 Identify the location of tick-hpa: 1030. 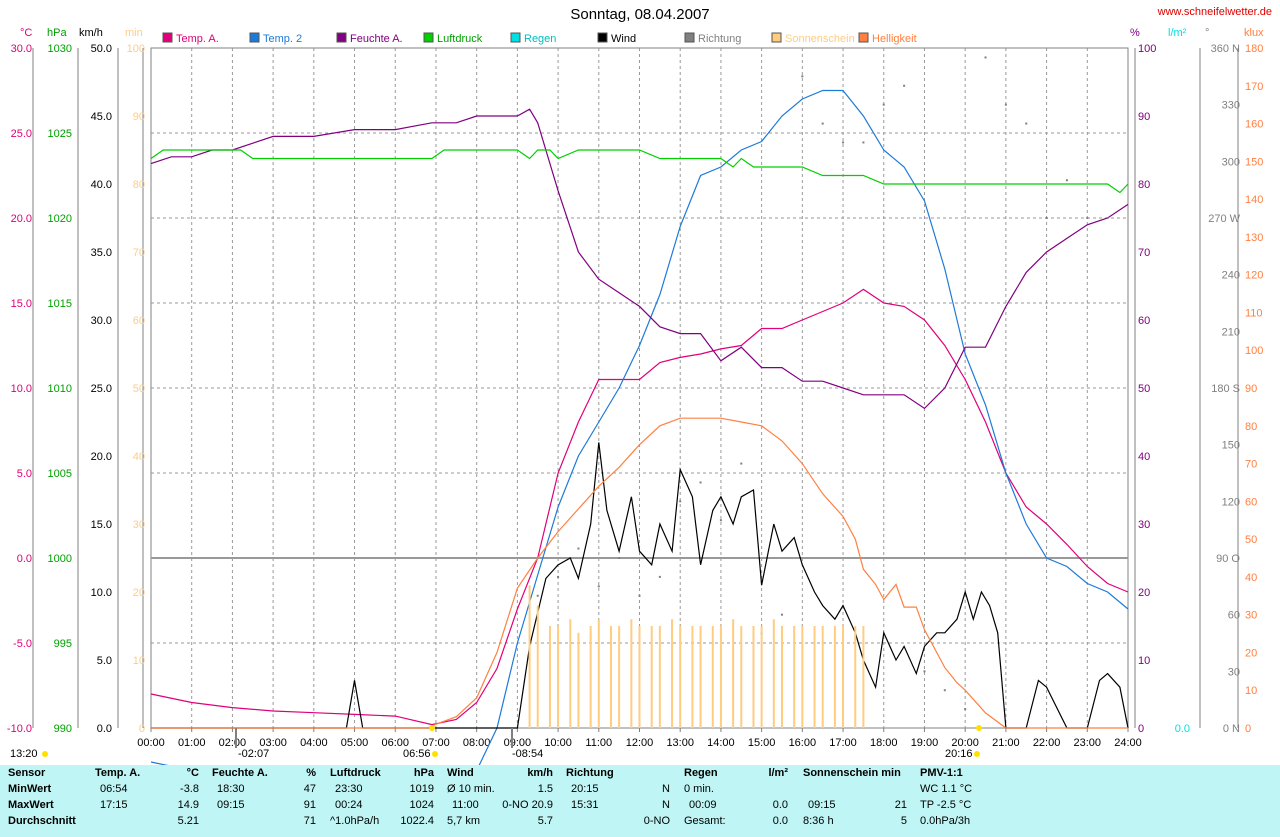
(60, 49).